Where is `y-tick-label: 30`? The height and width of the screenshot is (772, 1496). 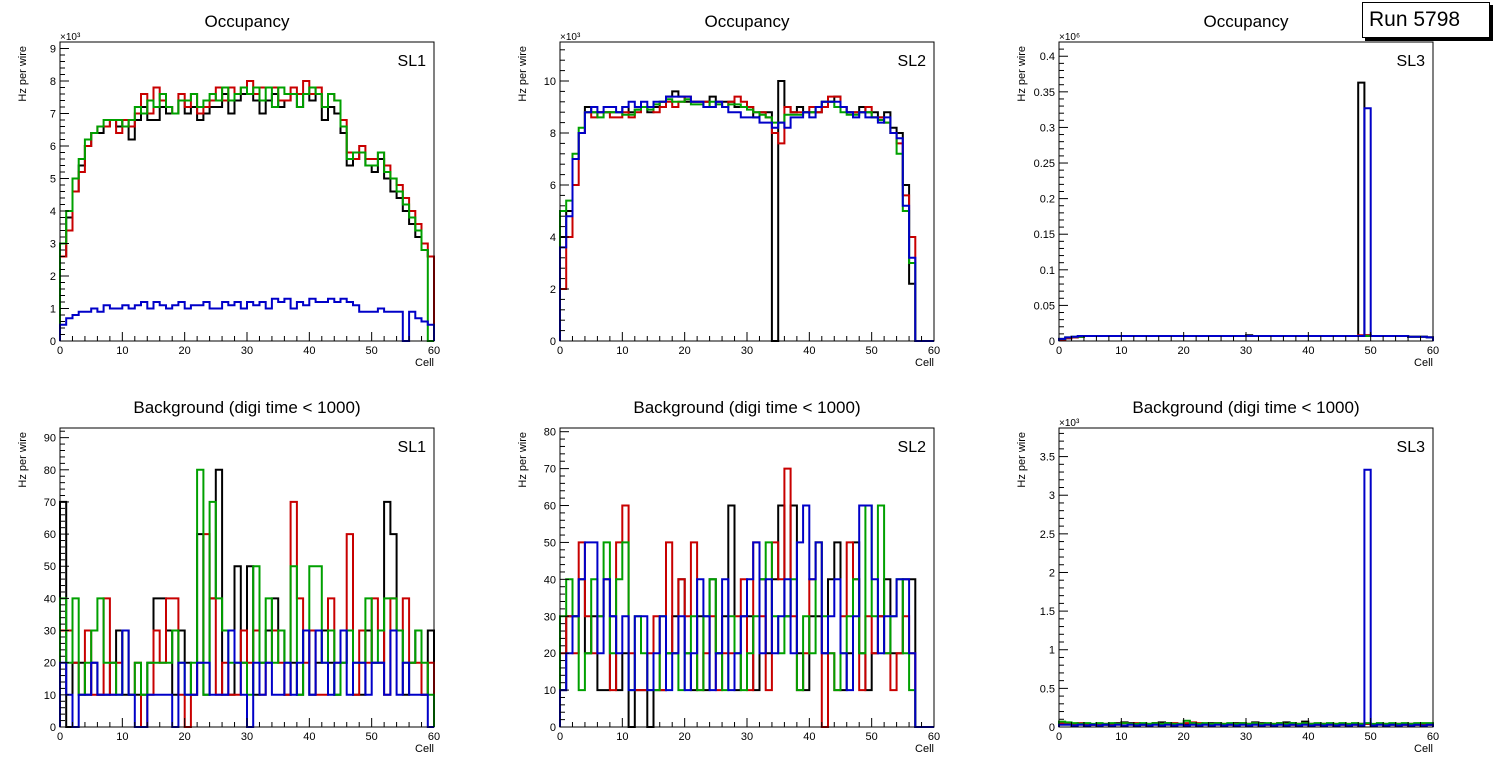 y-tick-label: 30 is located at coordinates (50, 632).